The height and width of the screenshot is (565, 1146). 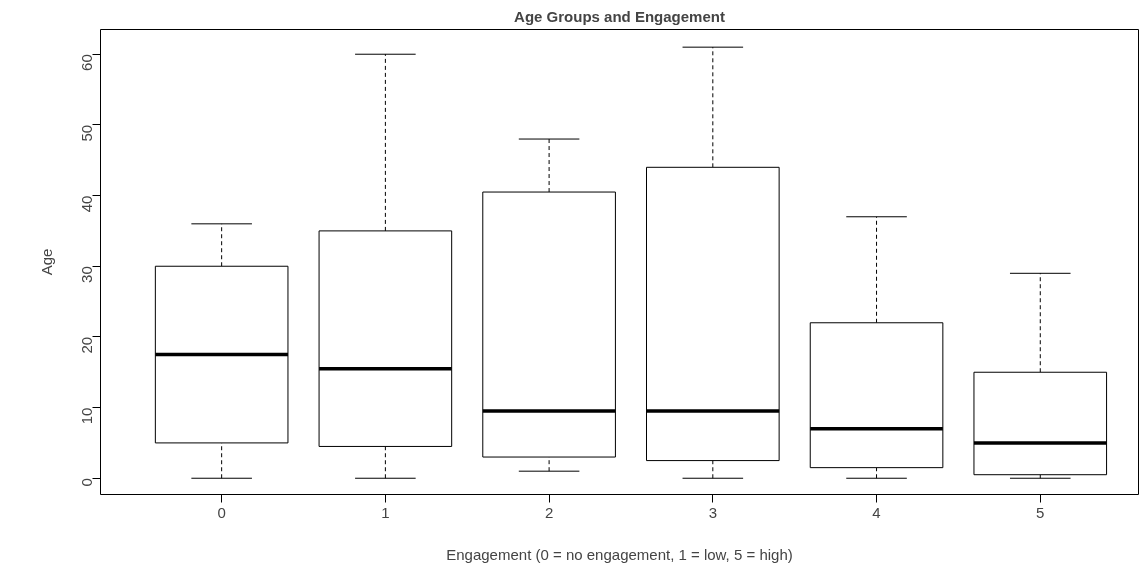 What do you see at coordinates (1040, 512) in the screenshot?
I see `x-tick-label: 5` at bounding box center [1040, 512].